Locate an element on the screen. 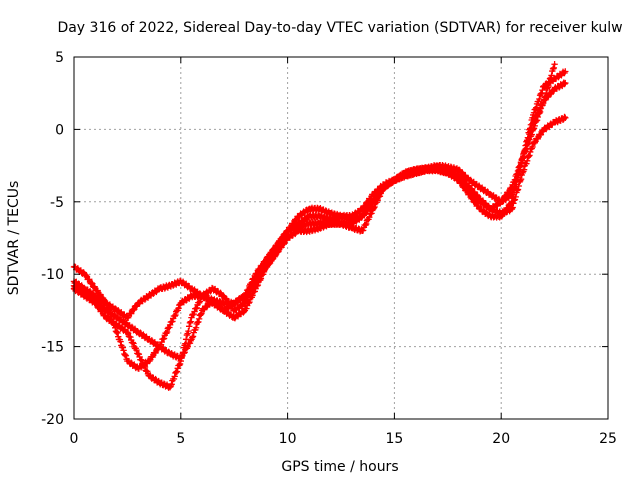 The height and width of the screenshot is (480, 640). y-tick-label: -5 is located at coordinates (57, 203).